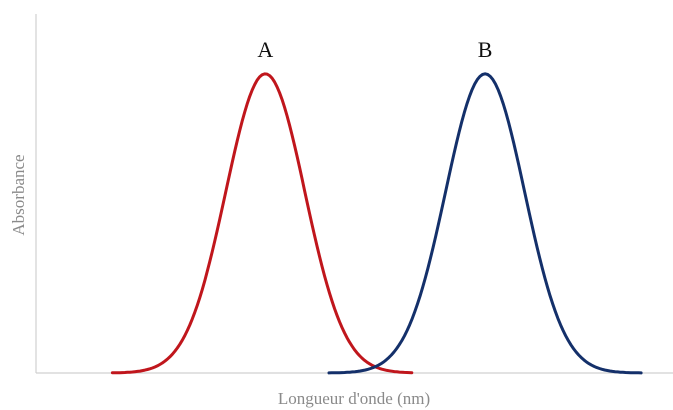  I want to click on x-axis-label: Longueur d'onde (nm), so click(354, 398).